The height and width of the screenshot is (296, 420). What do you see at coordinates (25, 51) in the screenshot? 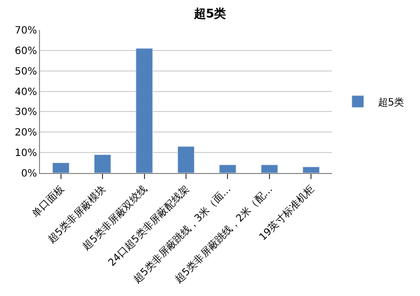
I see `y-tick-label: 60%` at bounding box center [25, 51].